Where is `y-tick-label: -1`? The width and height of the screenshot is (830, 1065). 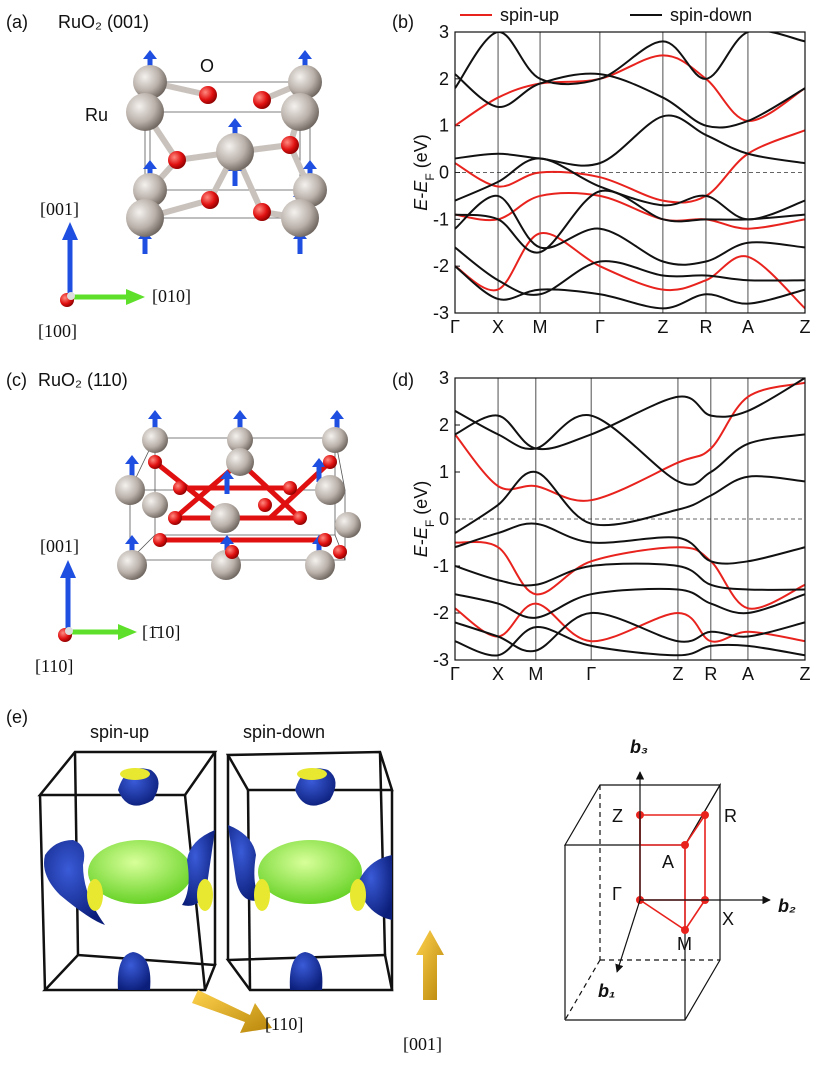 y-tick-label: -1 is located at coordinates (441, 219).